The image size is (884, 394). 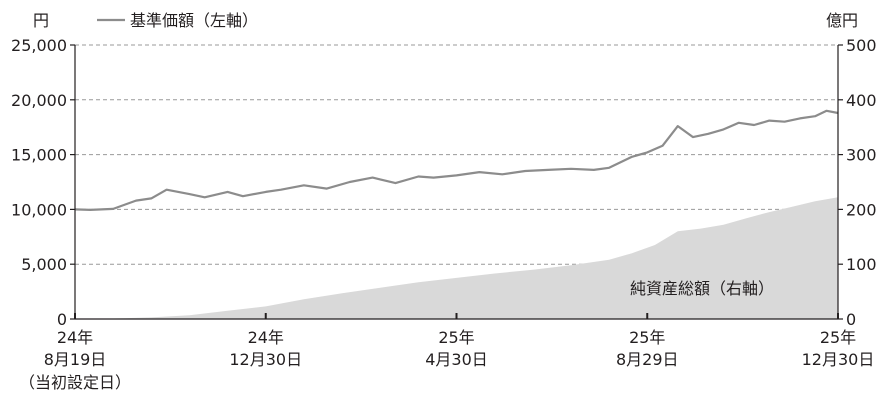 What do you see at coordinates (62, 319) in the screenshot?
I see `left-tick-label: 0` at bounding box center [62, 319].